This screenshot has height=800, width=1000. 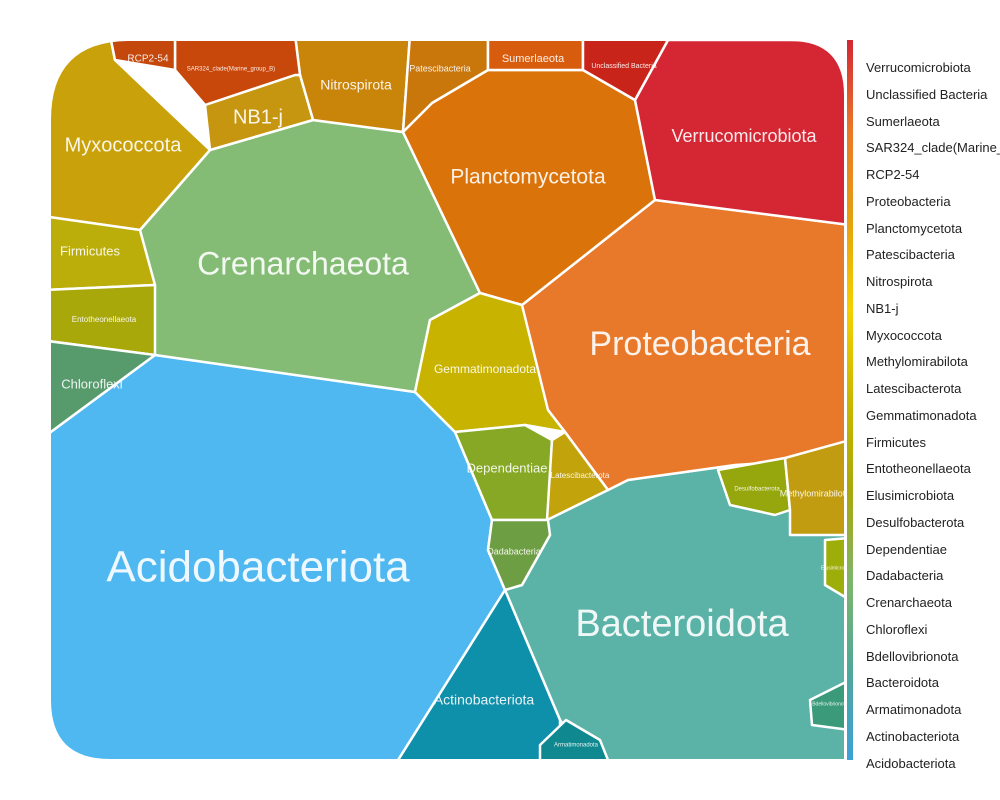 What do you see at coordinates (575, 739) in the screenshot?
I see `cell-armatimonadota` at bounding box center [575, 739].